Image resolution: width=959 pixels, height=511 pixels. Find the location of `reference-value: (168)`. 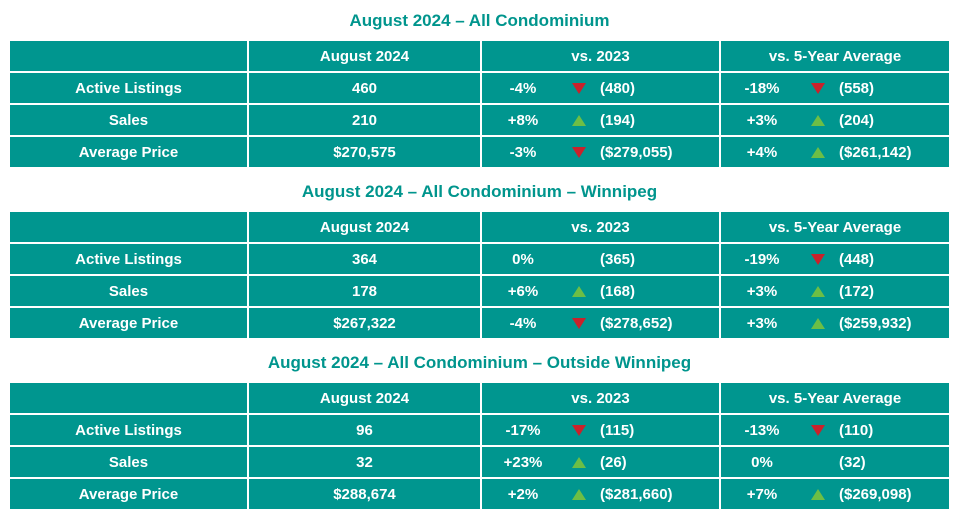

reference-value: (168) is located at coordinates (618, 291).